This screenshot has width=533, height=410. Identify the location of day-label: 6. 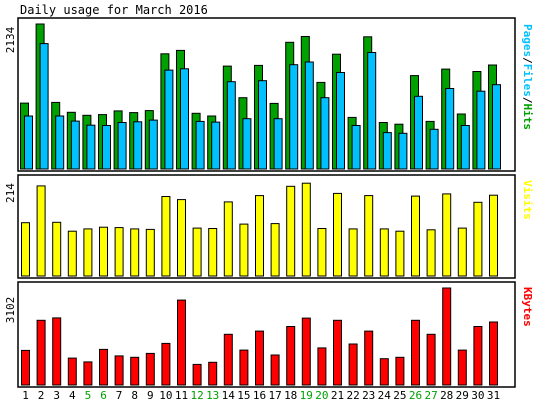
(103, 395).